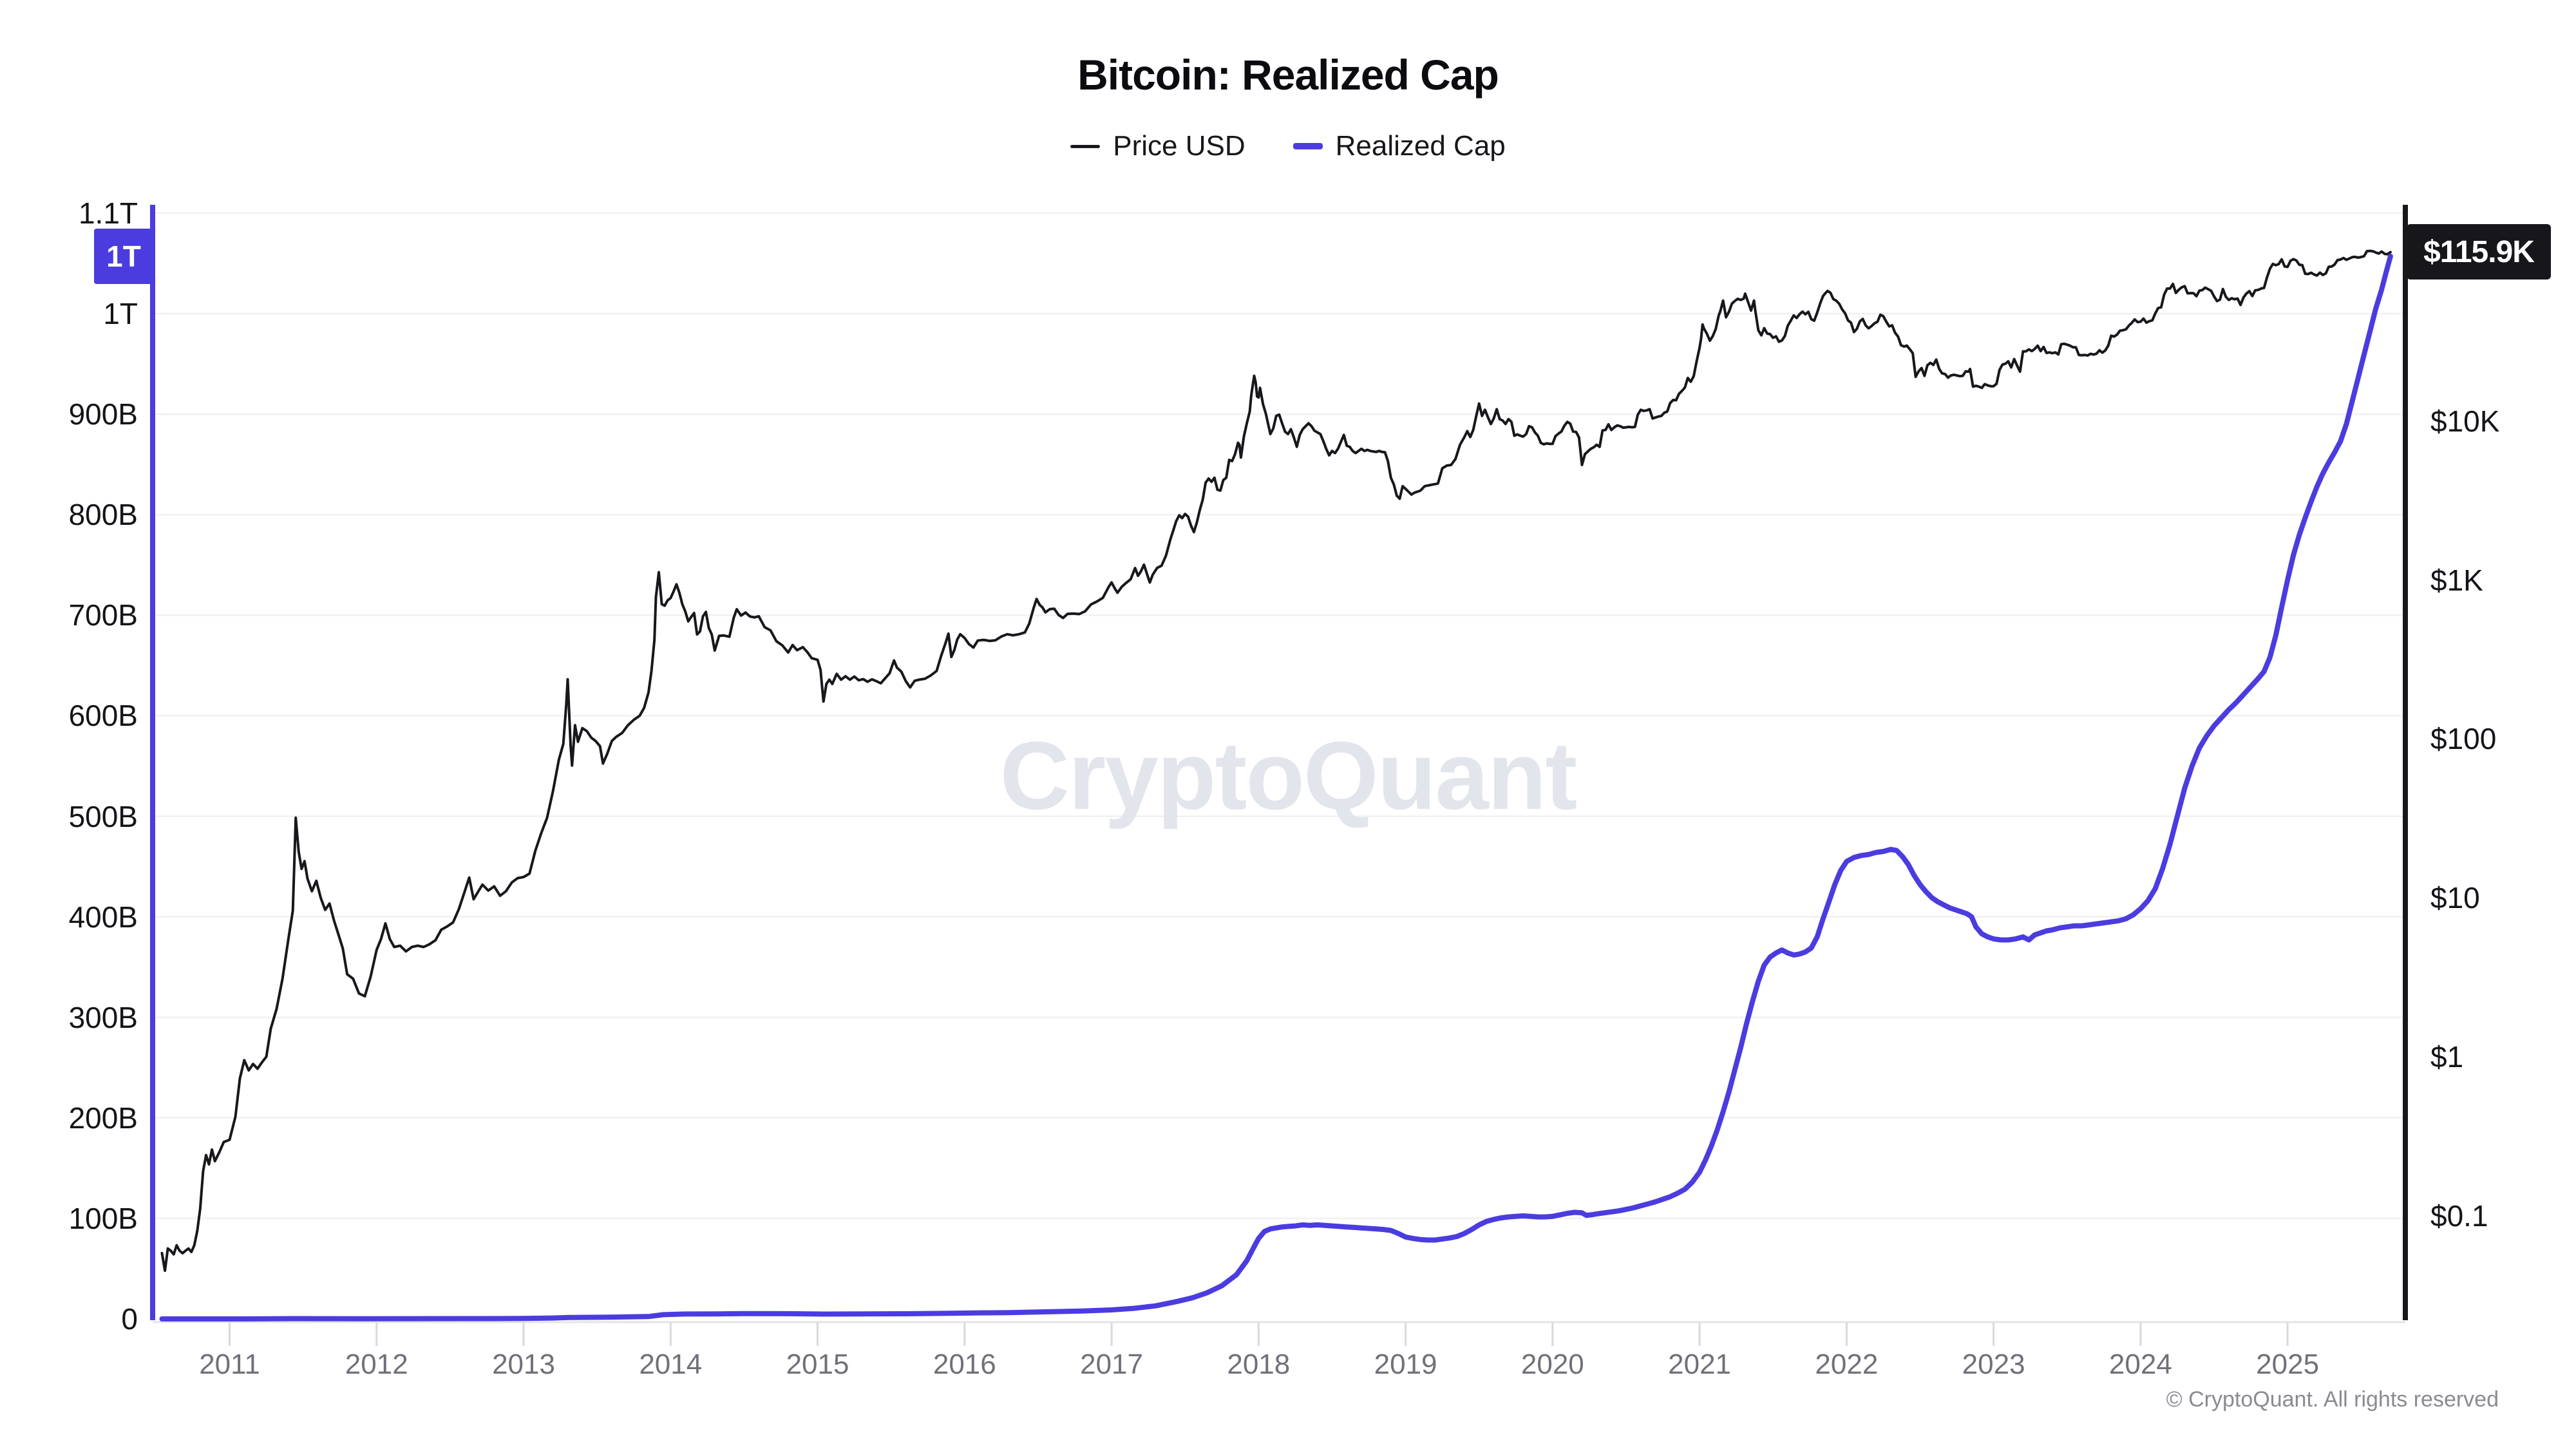 Image resolution: width=2576 pixels, height=1449 pixels. What do you see at coordinates (129, 1319) in the screenshot?
I see `left-axis-tick-label: 0` at bounding box center [129, 1319].